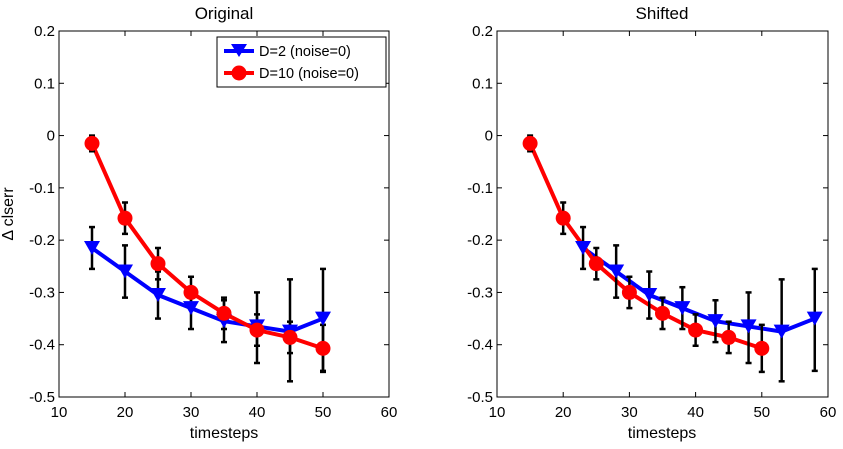 This screenshot has height=449, width=843. Describe the element at coordinates (301, 62) in the screenshot. I see `legend: D=2 (noise=0) D=10 (noise=0)` at that location.